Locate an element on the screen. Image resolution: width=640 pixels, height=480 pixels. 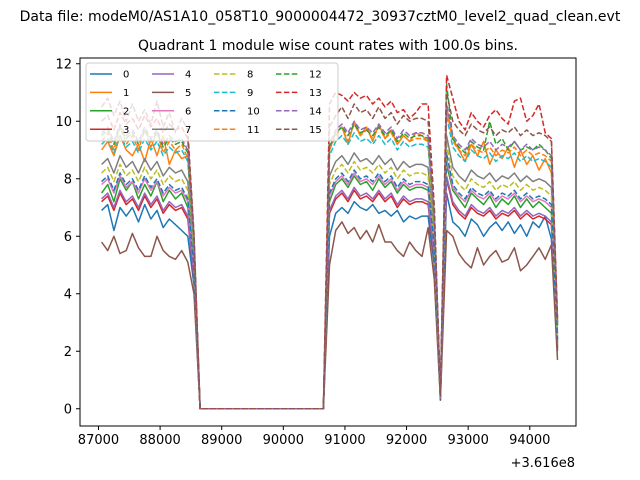
legend-entry-4: 4 is located at coordinates (171, 75).